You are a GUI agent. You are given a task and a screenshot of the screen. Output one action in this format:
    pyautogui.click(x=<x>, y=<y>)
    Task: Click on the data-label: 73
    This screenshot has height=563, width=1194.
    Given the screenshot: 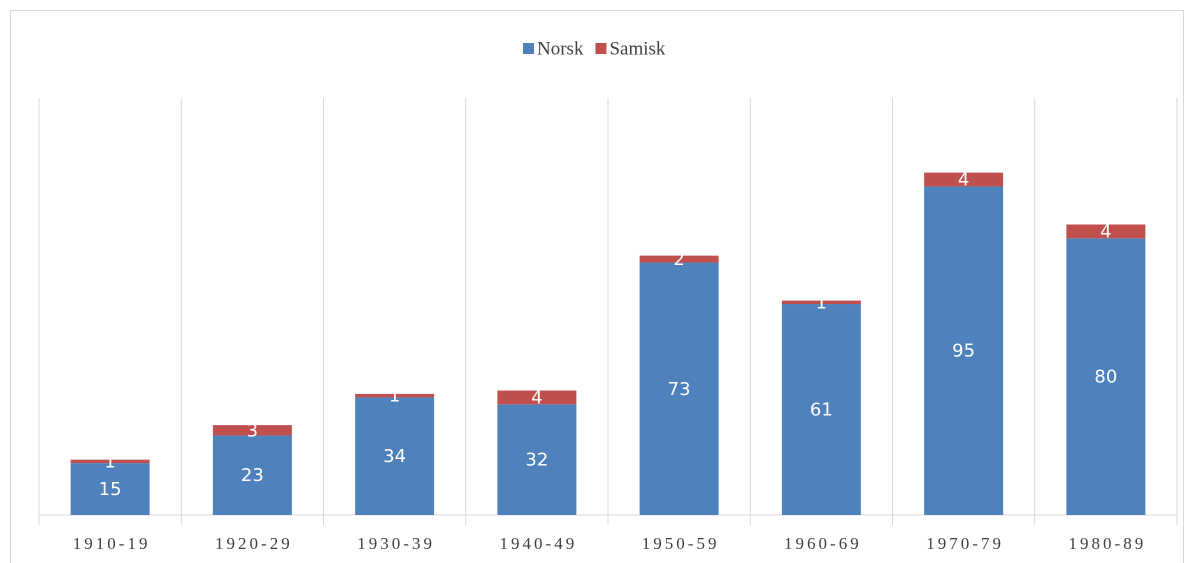 What is the action you would take?
    pyautogui.click(x=679, y=389)
    